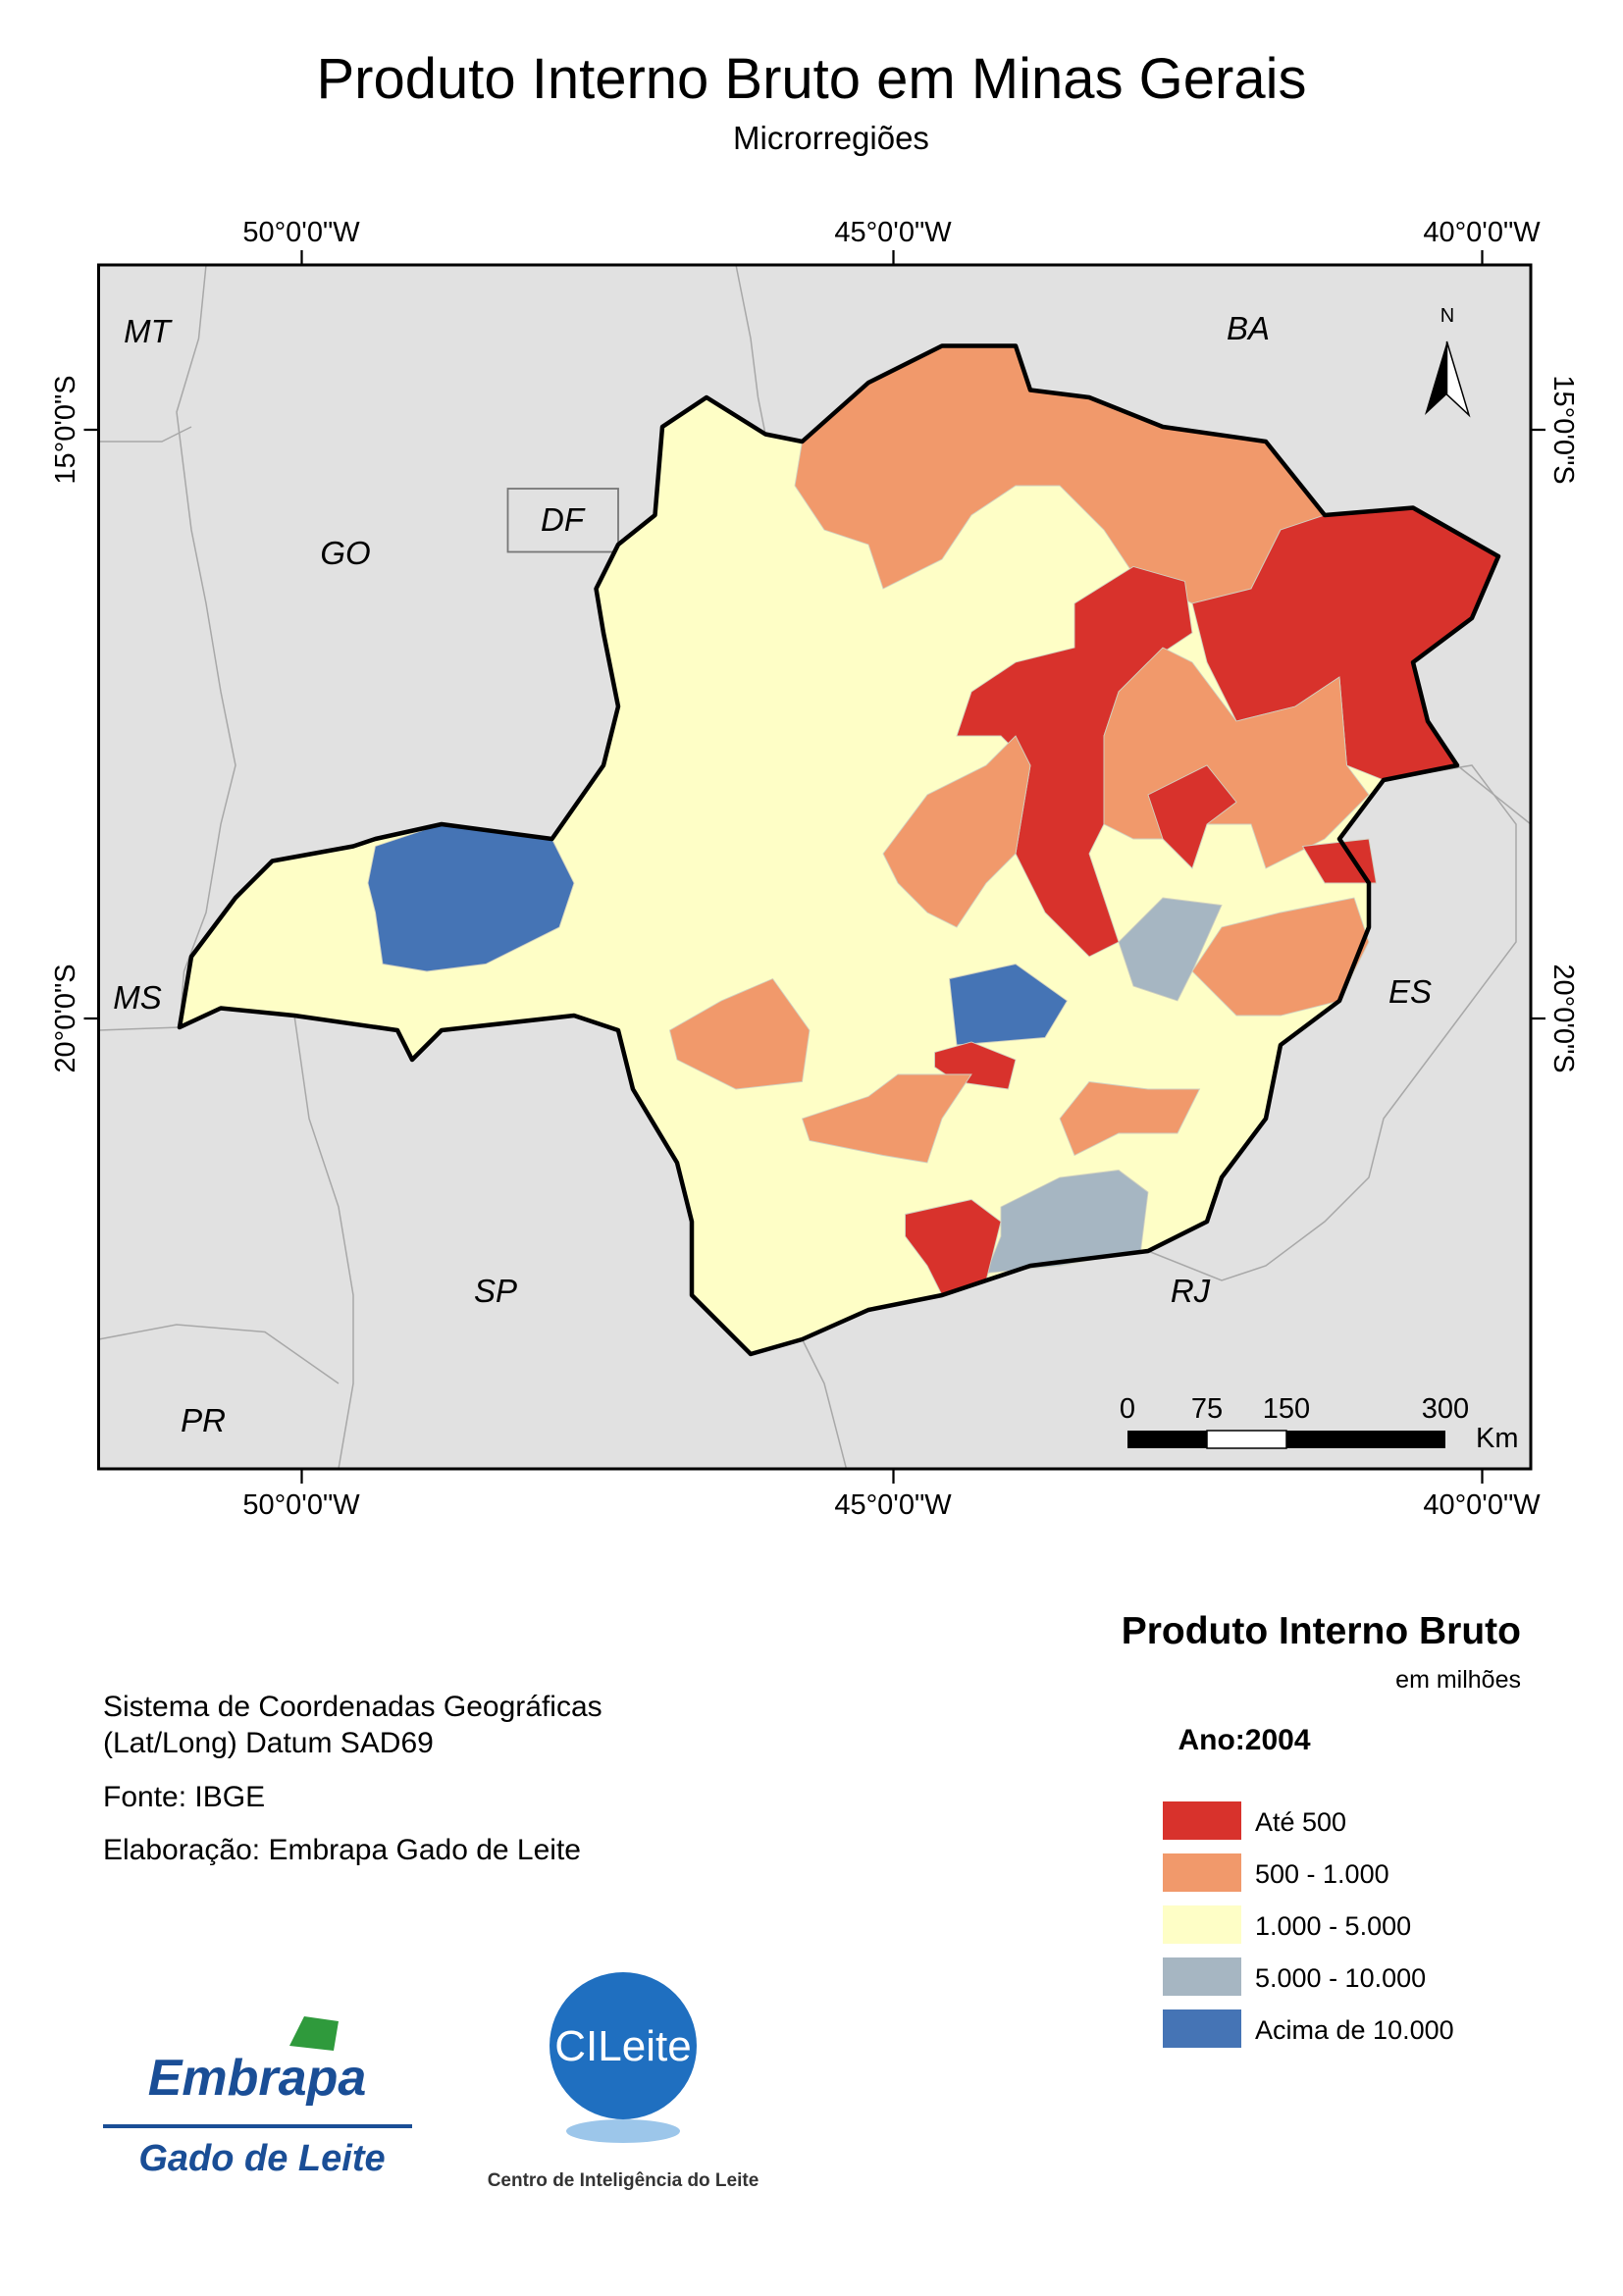  Describe the element at coordinates (1445, 1409) in the screenshot. I see `scale-label: 300` at that location.